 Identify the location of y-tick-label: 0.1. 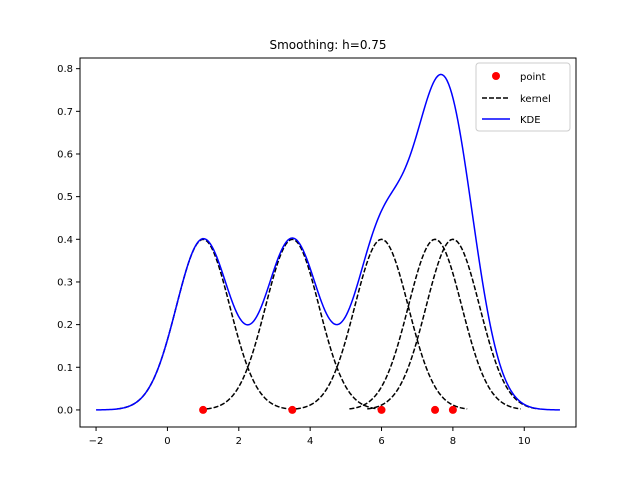
(65, 368).